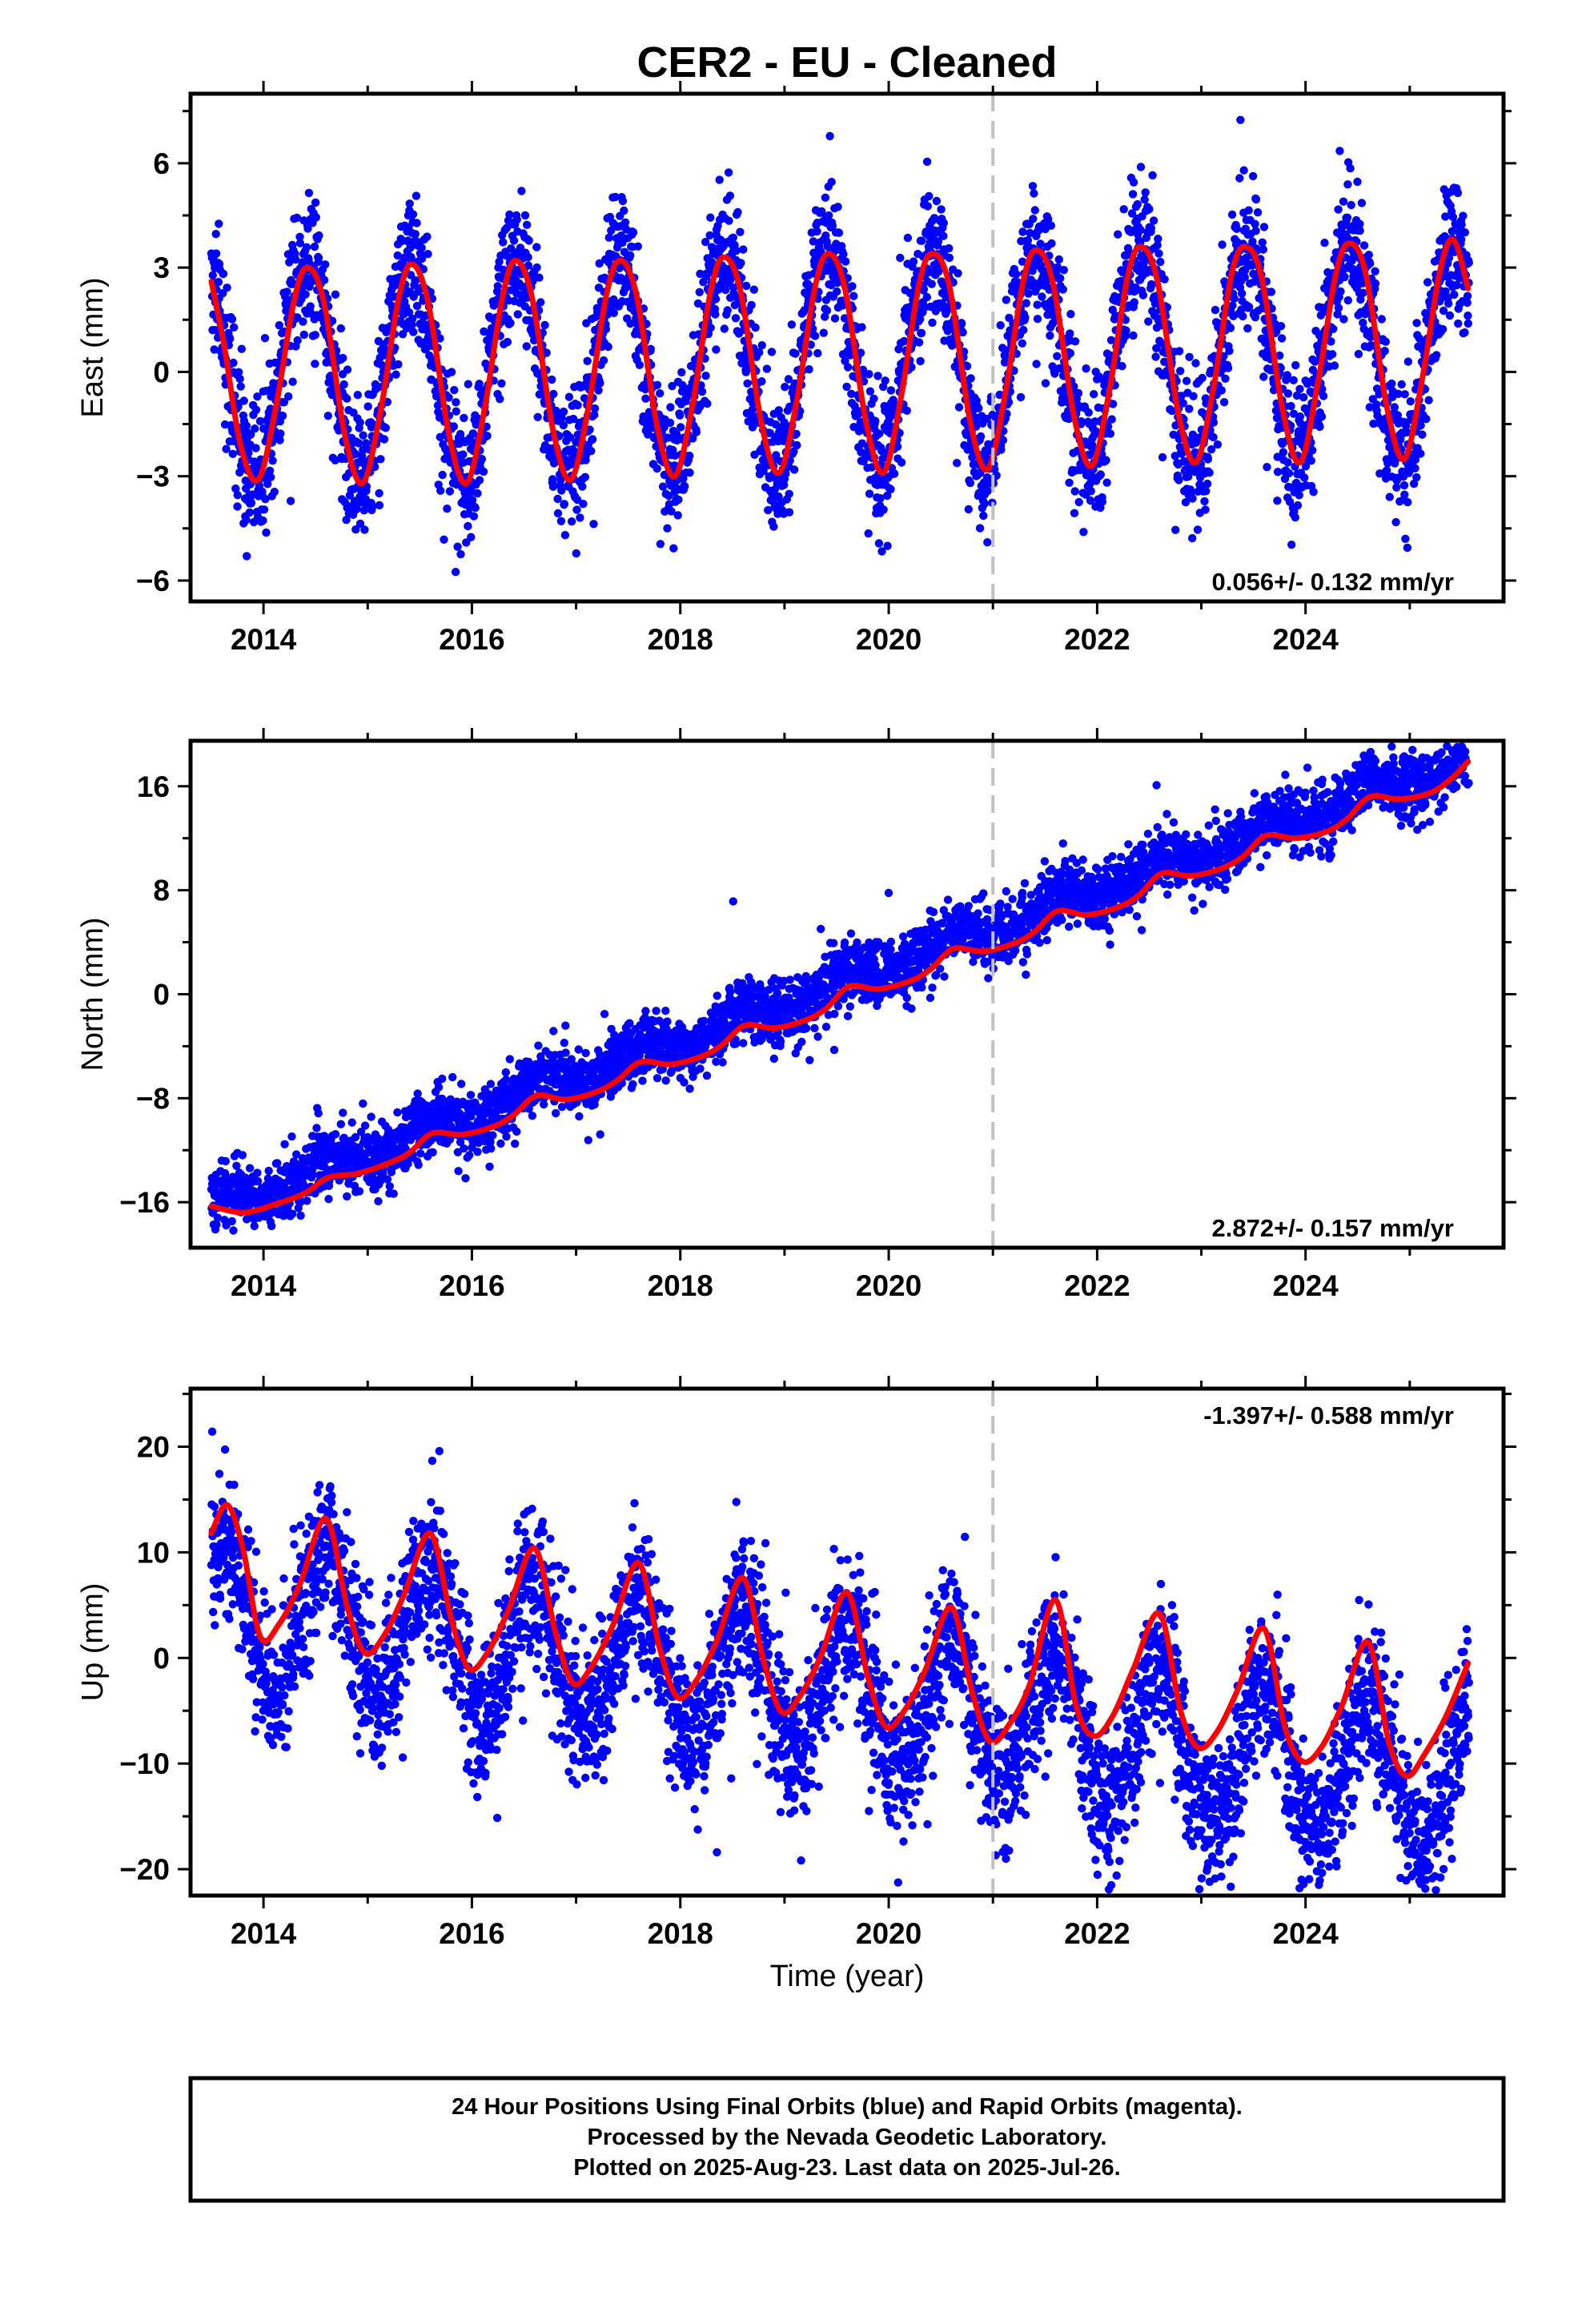 The height and width of the screenshot is (2324, 1582). I want to click on x-tick-label: 2022, so click(1097, 639).